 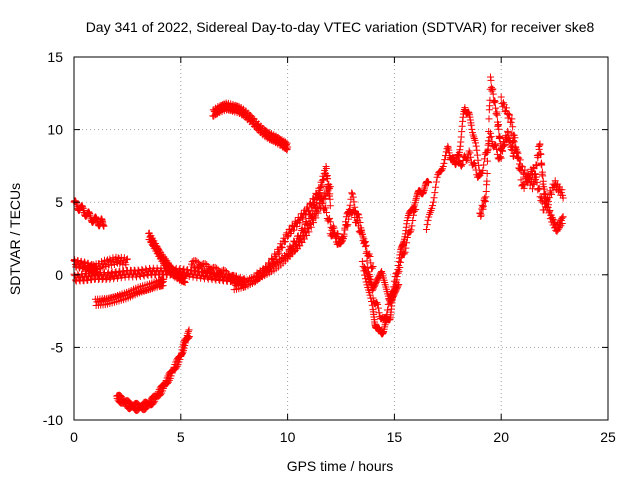 I want to click on y-tick-label: 0, so click(x=59, y=275).